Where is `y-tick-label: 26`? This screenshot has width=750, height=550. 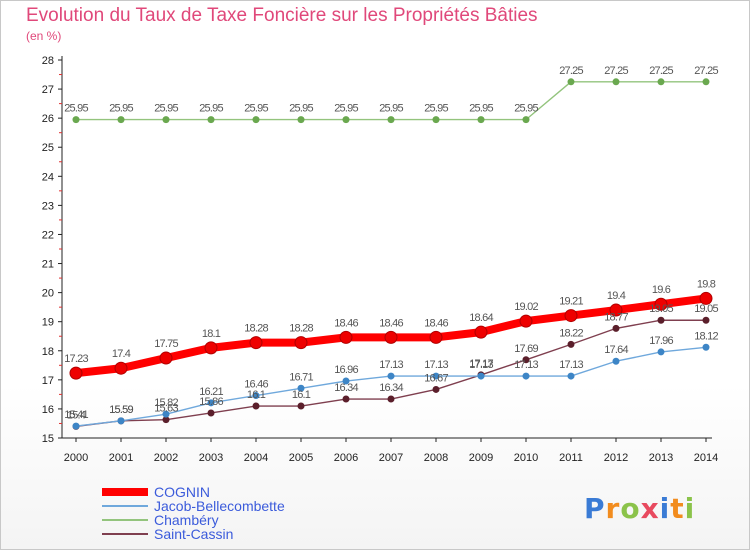 y-tick-label: 26 is located at coordinates (48, 119).